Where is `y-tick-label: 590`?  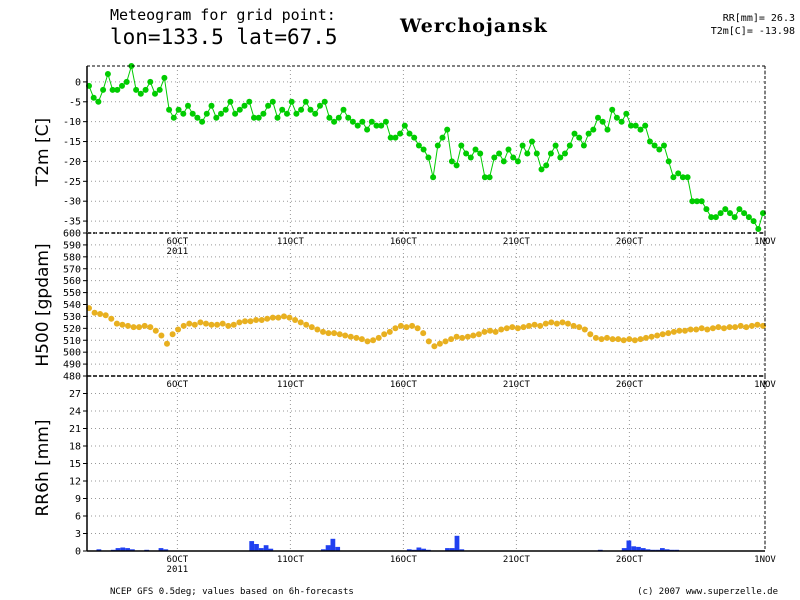 y-tick-label: 590 is located at coordinates (72, 245).